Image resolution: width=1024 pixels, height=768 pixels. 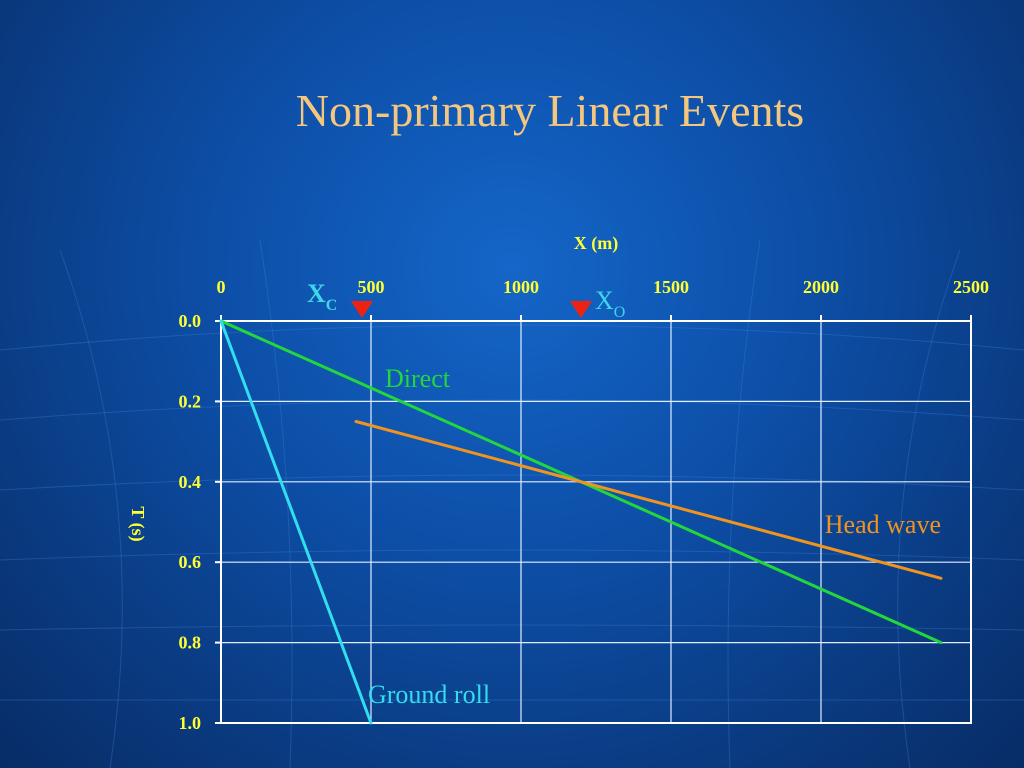 What do you see at coordinates (190, 482) in the screenshot?
I see `y-tick-label: 0.4` at bounding box center [190, 482].